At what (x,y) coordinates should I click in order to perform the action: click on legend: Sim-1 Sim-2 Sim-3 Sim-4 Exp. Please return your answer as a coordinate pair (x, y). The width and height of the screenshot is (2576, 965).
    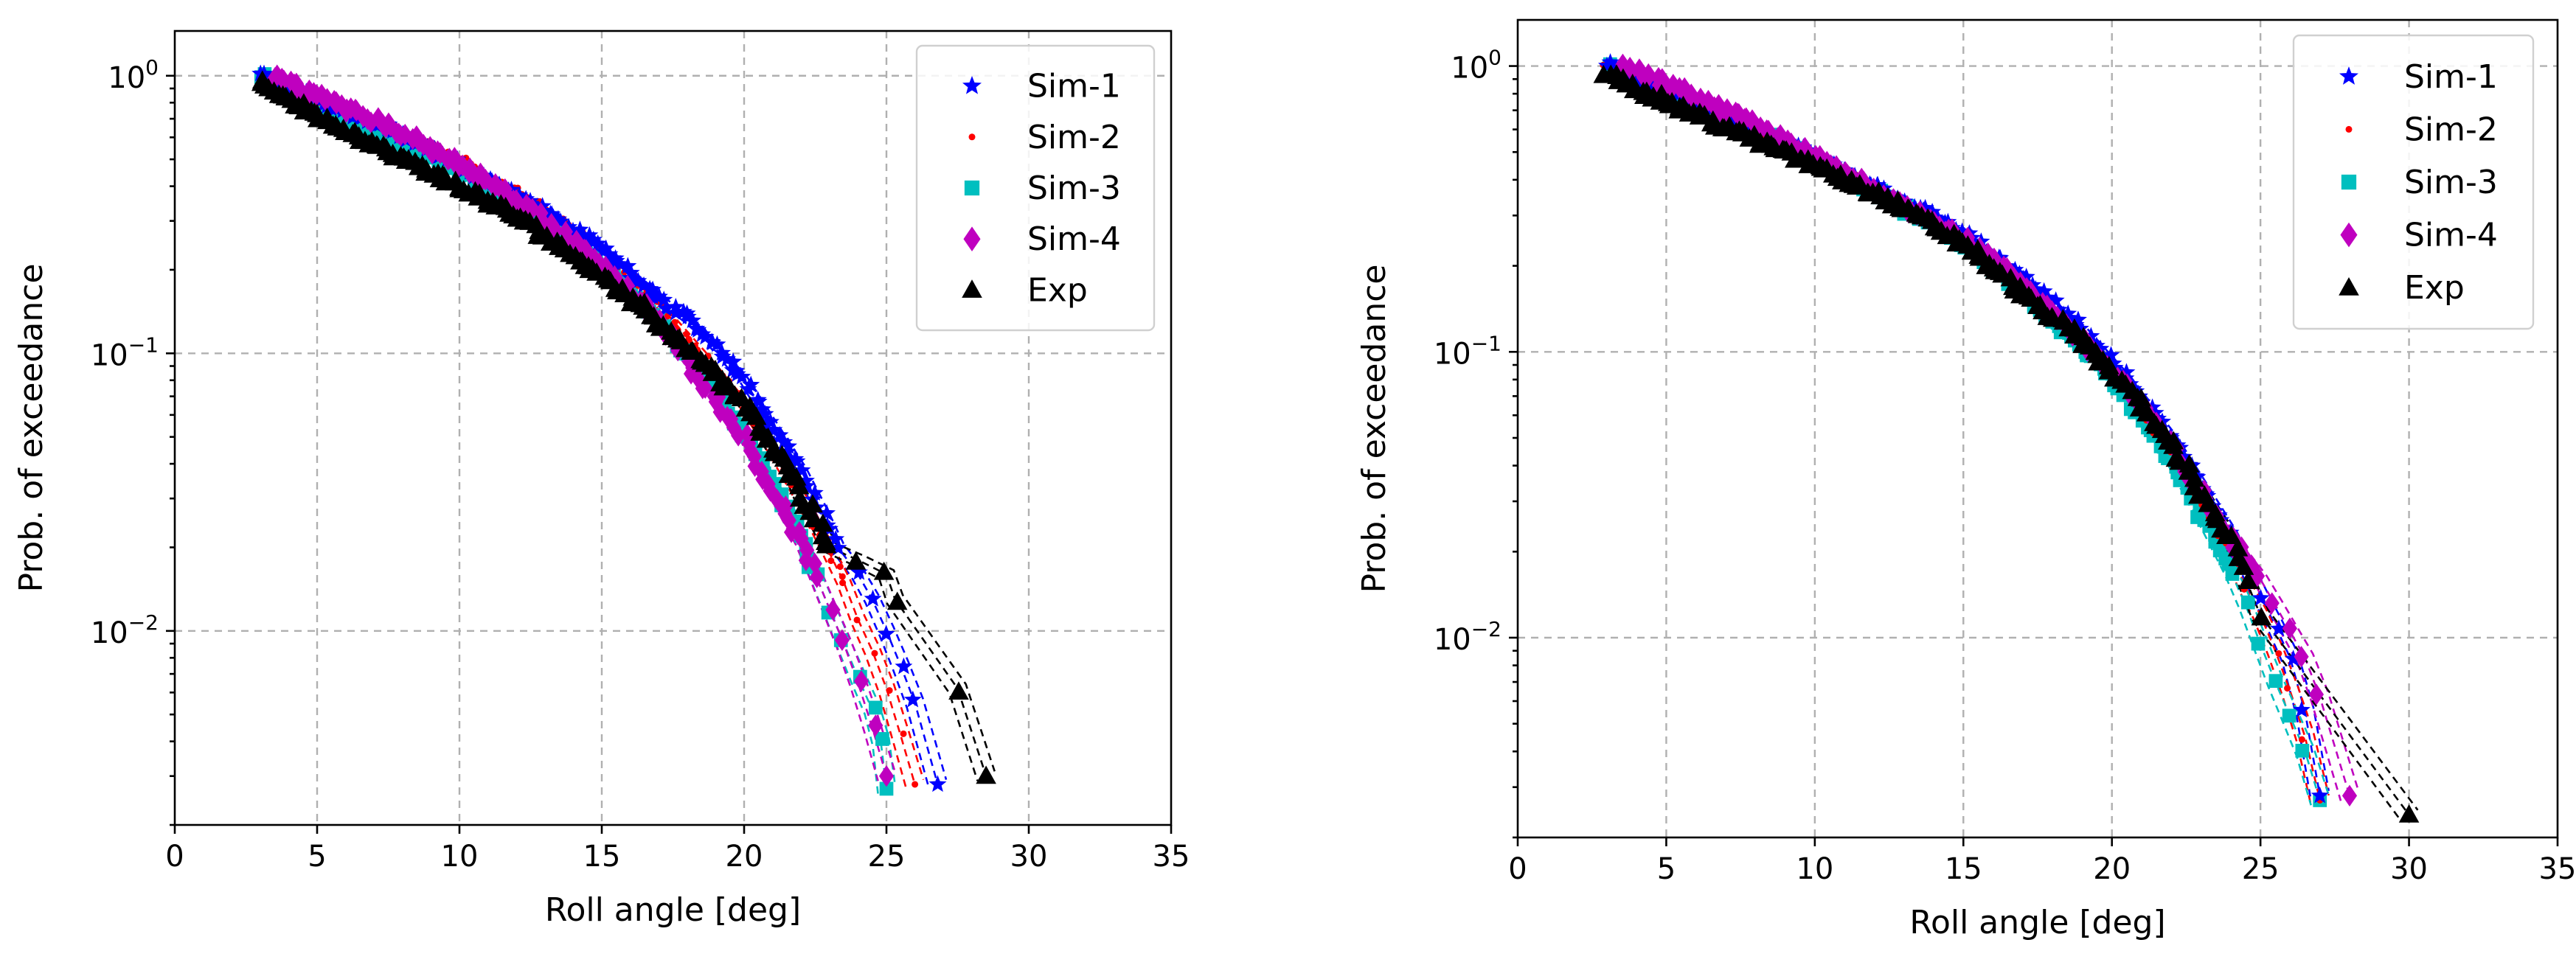
    Looking at the image, I should click on (2413, 182).